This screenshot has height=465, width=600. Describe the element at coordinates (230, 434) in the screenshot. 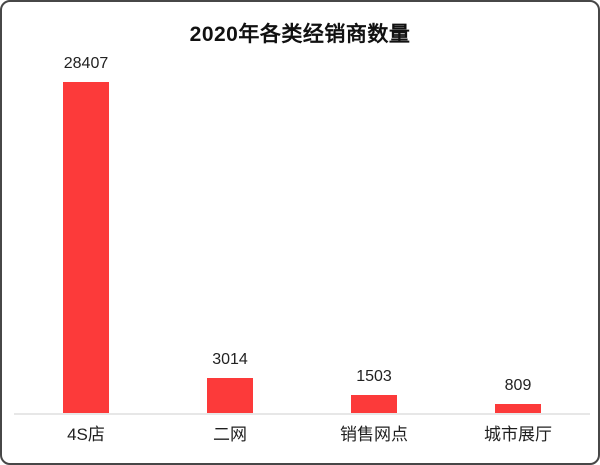

I see `category-label: 二网` at that location.